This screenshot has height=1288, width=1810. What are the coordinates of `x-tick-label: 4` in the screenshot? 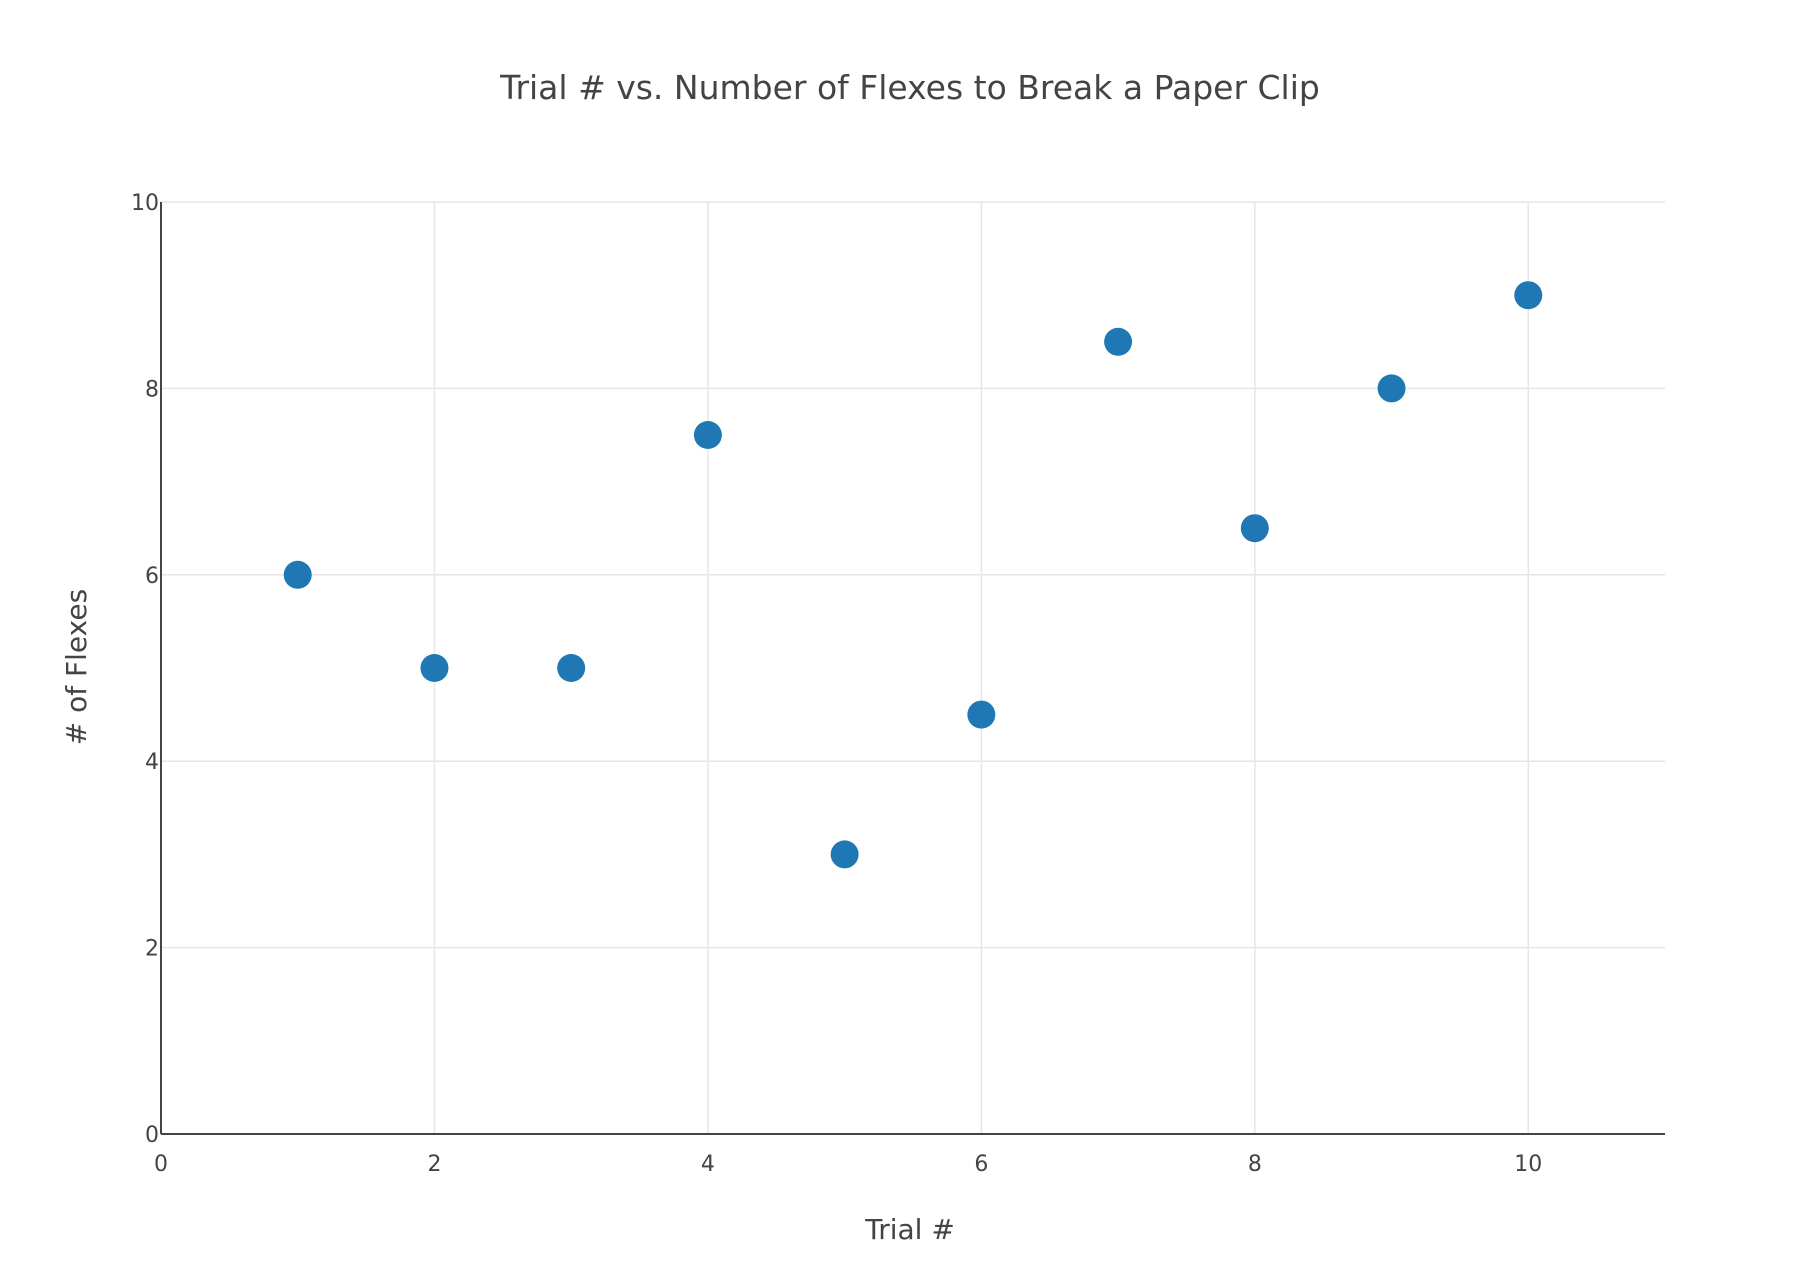 It's located at (708, 1164).